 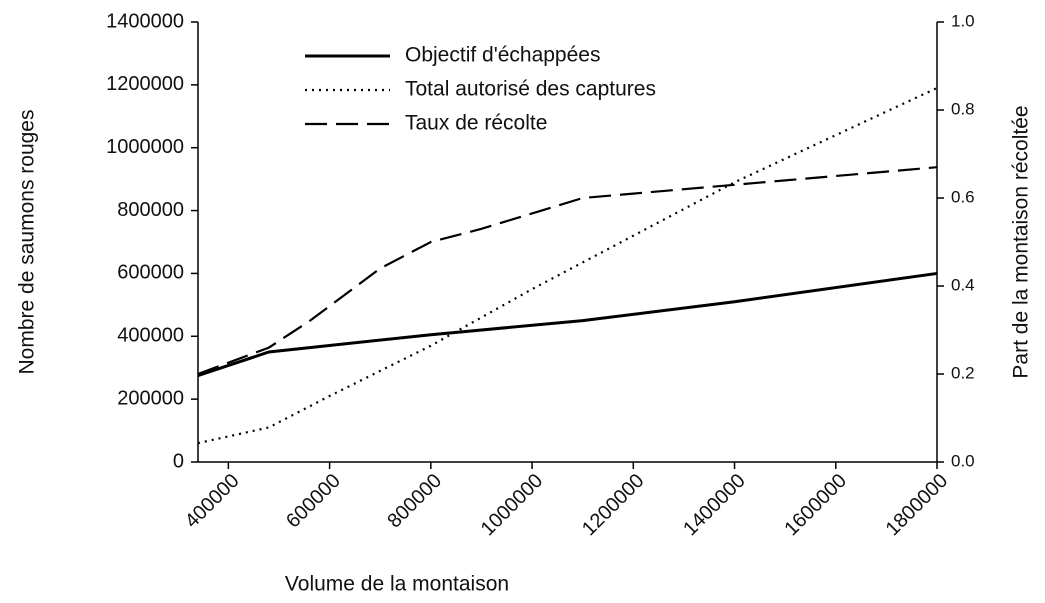 I want to click on y2-tick-label: 0.2, so click(x=963, y=372).